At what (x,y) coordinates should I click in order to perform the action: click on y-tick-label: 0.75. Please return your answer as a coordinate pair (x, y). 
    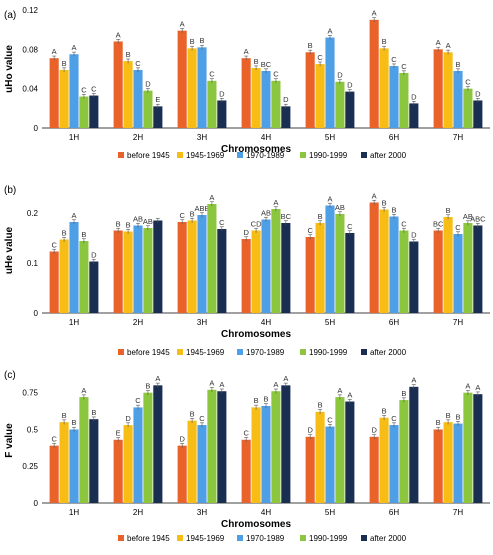
    Looking at the image, I should click on (30, 393).